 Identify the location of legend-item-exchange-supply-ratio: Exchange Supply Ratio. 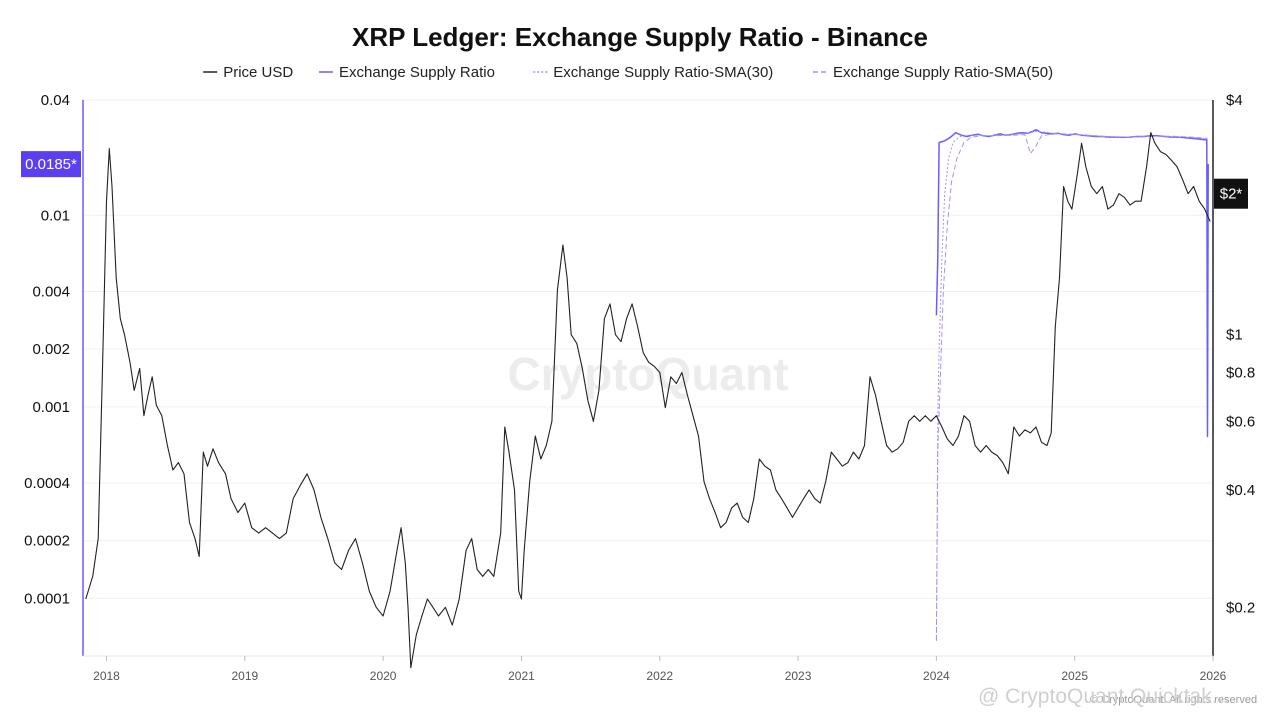
(407, 72).